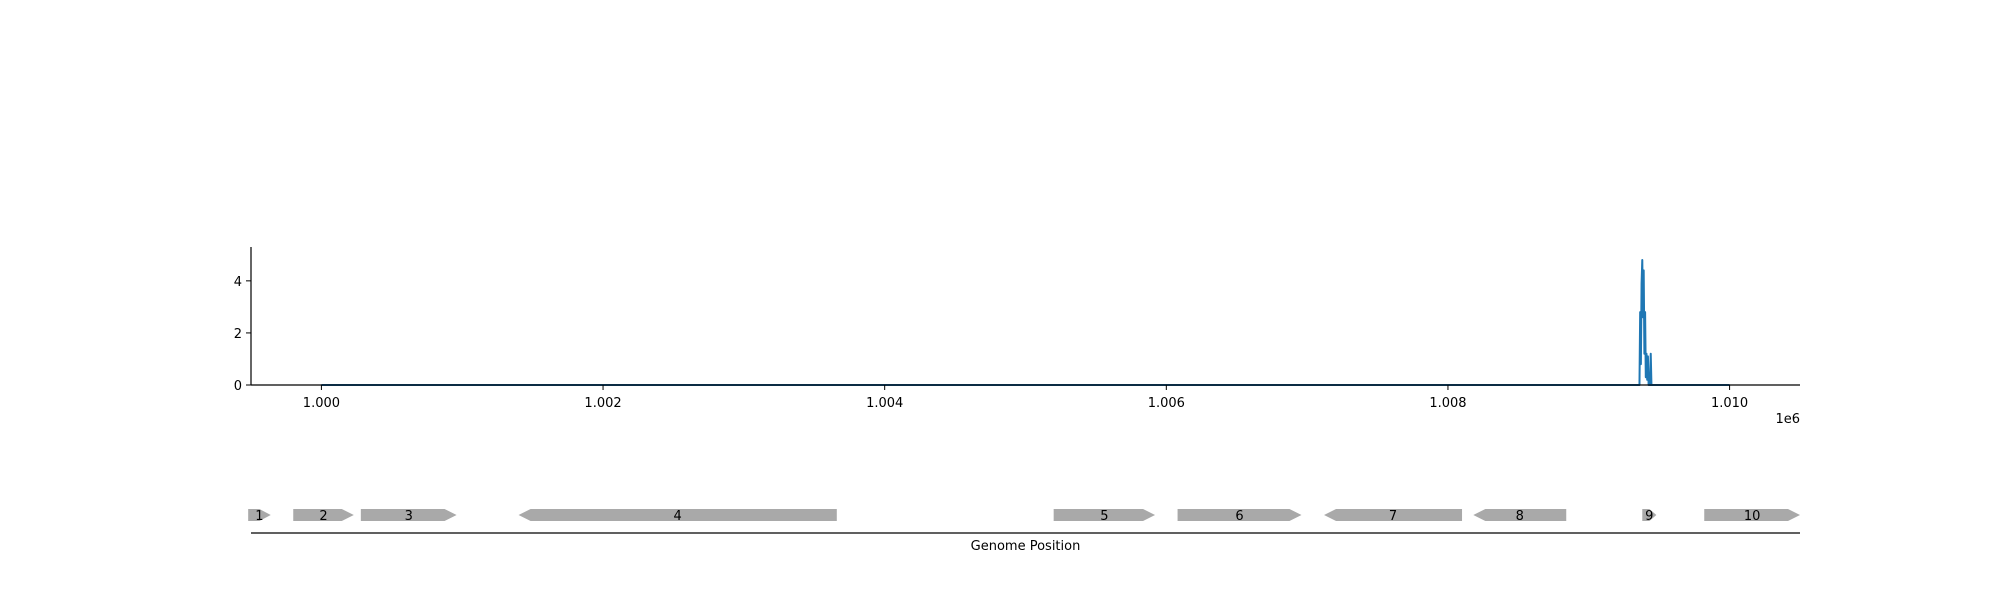 This screenshot has width=2000, height=600. I want to click on gene-label: 3, so click(409, 516).